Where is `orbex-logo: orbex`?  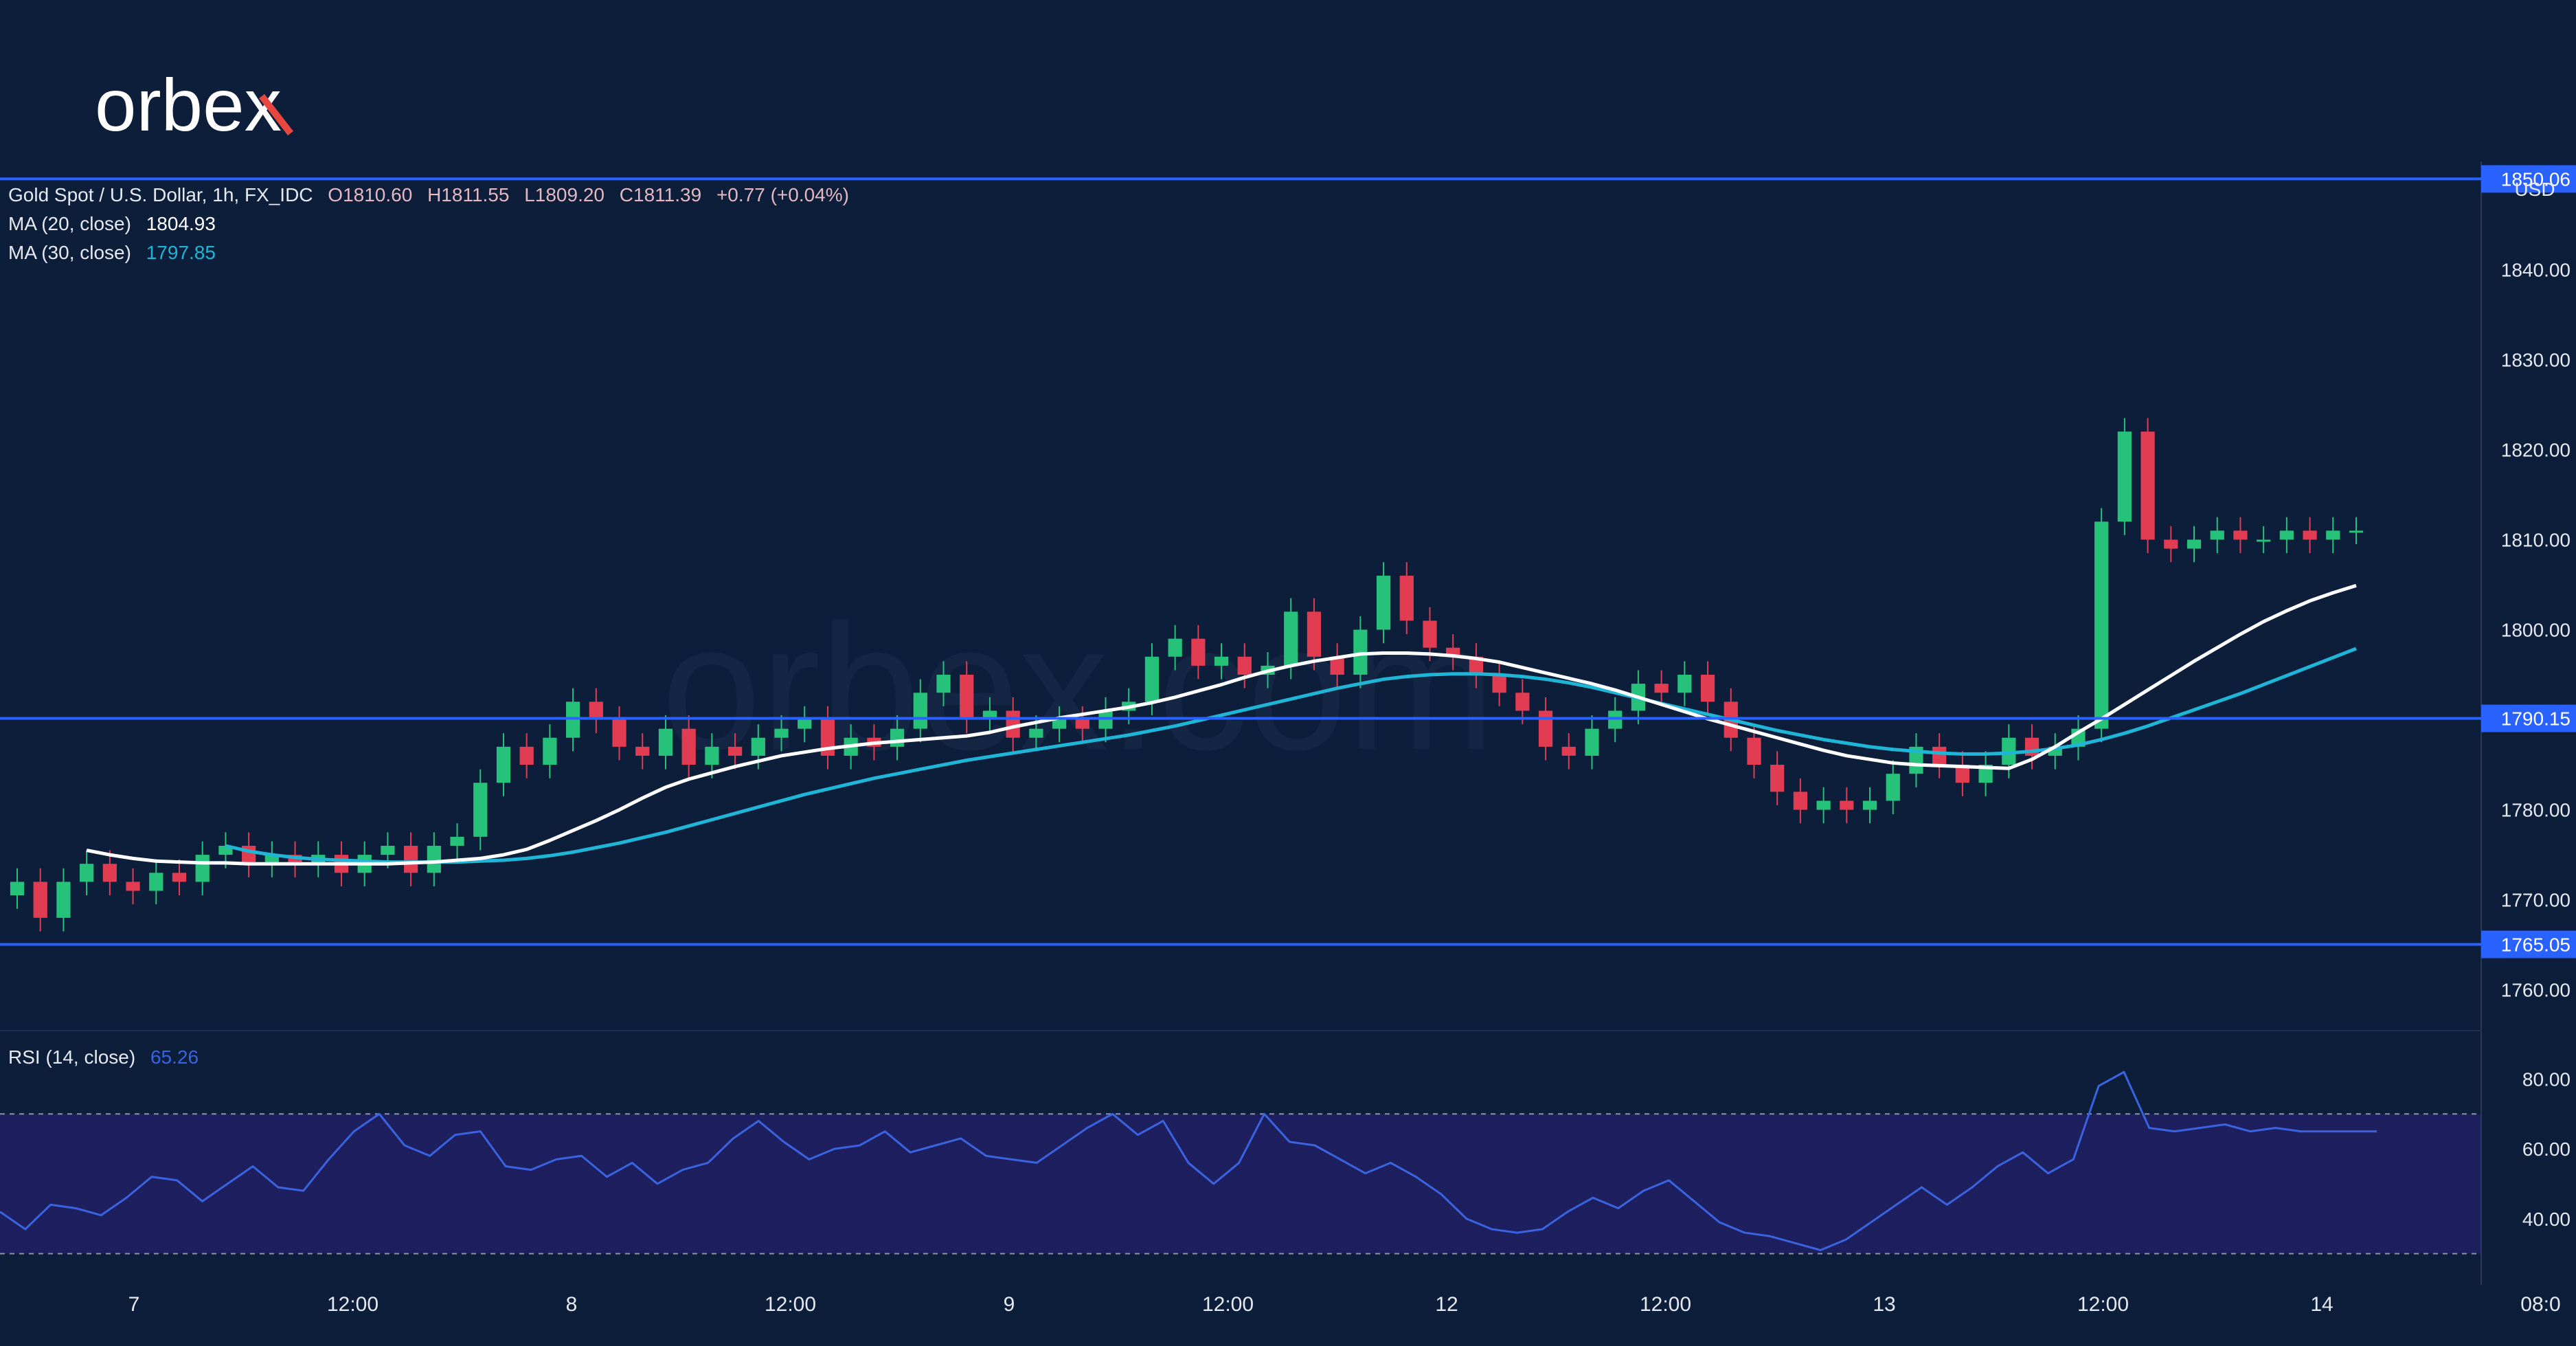 orbex-logo: orbex is located at coordinates (211, 105).